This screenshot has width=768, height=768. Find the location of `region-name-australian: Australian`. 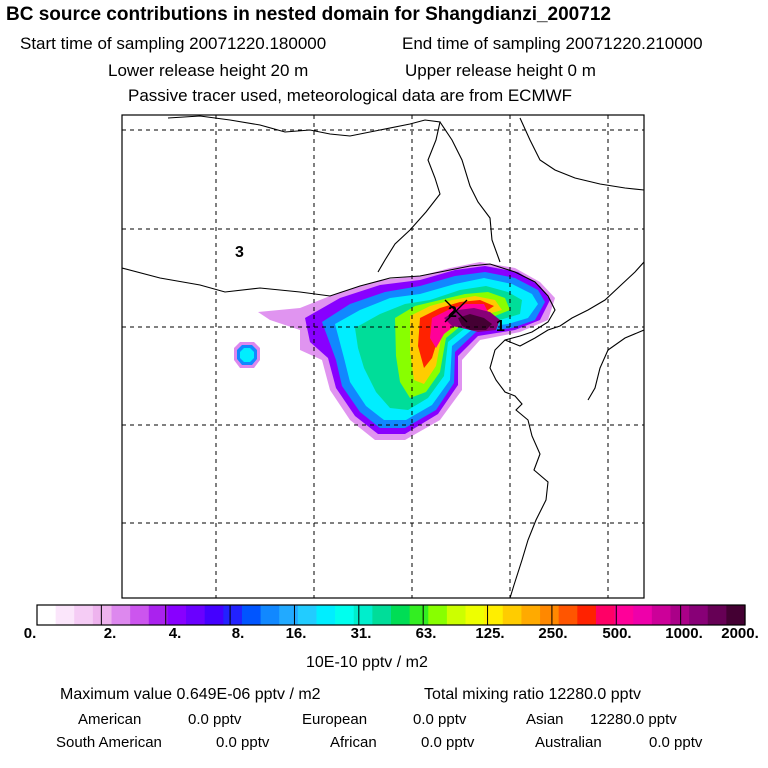

region-name-australian: Australian is located at coordinates (568, 742).